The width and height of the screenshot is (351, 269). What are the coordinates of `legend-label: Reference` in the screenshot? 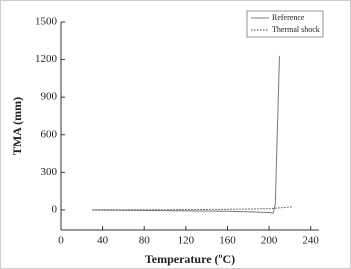 It's located at (288, 17).